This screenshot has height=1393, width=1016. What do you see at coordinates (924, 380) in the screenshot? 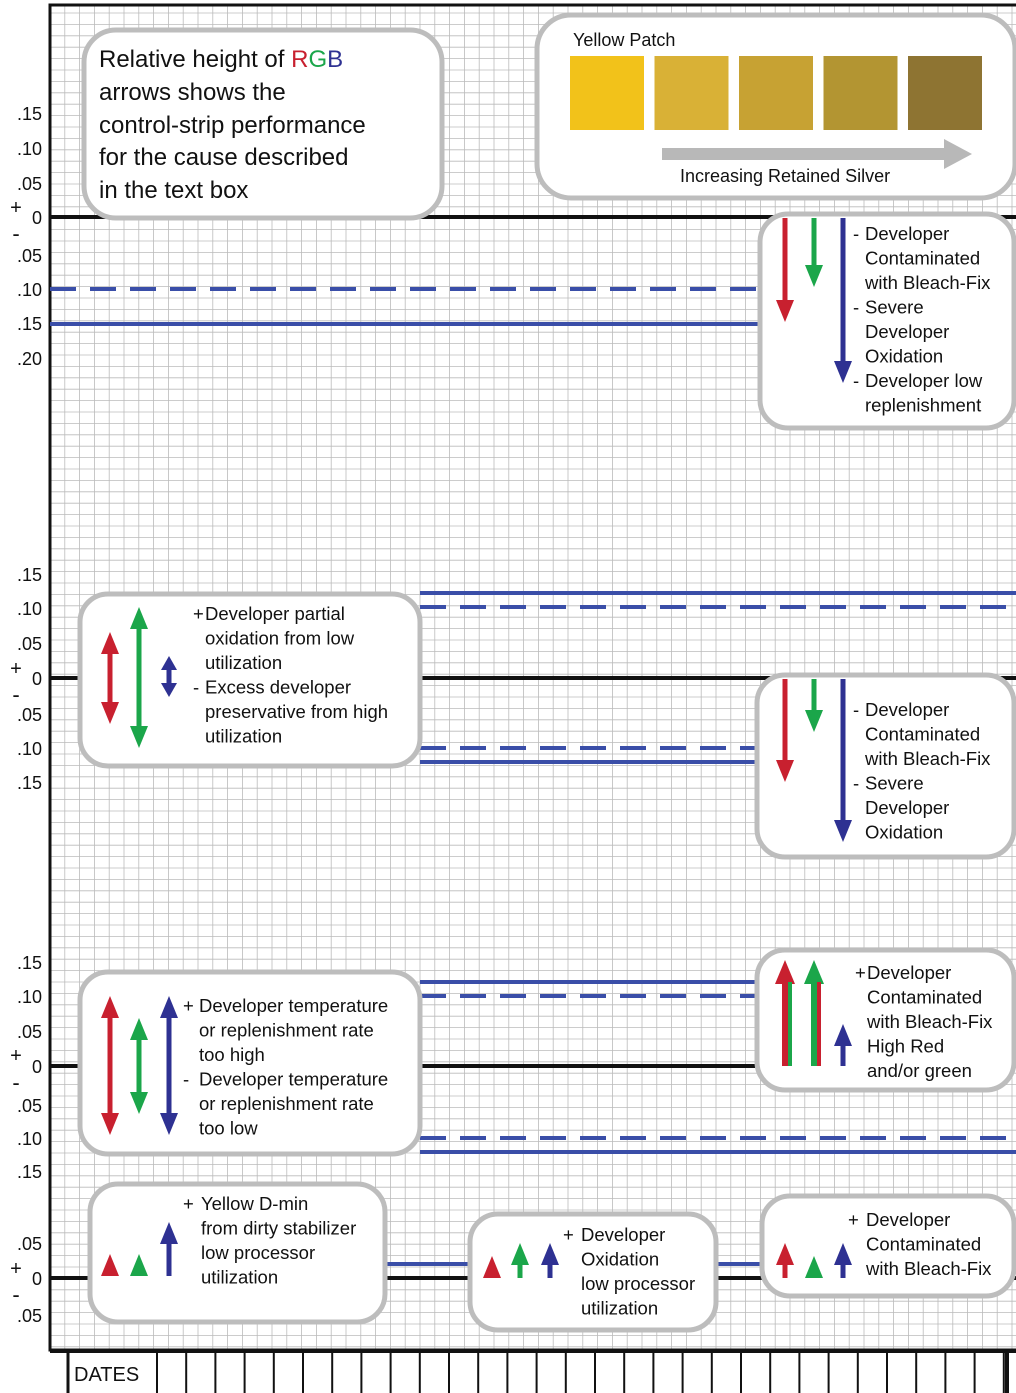
I see `cause-box-s1-right-text: Developer low` at bounding box center [924, 380].